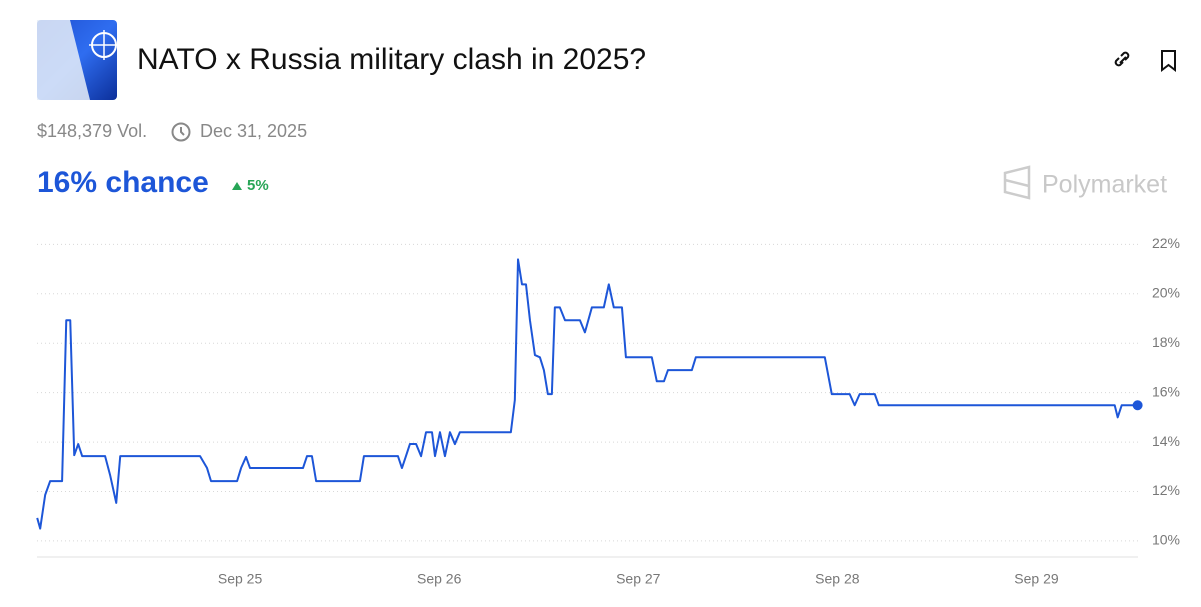 The image size is (1201, 607). Describe the element at coordinates (439, 579) in the screenshot. I see `x-tick-label: Sep 26` at that location.